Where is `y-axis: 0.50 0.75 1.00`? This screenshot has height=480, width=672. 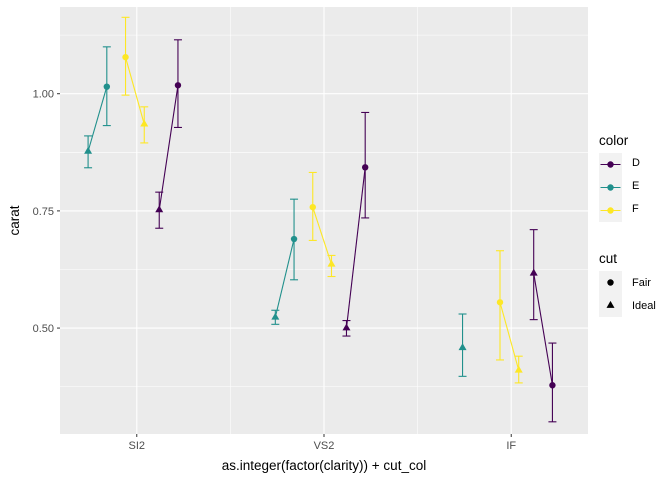
y-axis: 0.50 0.75 1.00 is located at coordinates (46, 212).